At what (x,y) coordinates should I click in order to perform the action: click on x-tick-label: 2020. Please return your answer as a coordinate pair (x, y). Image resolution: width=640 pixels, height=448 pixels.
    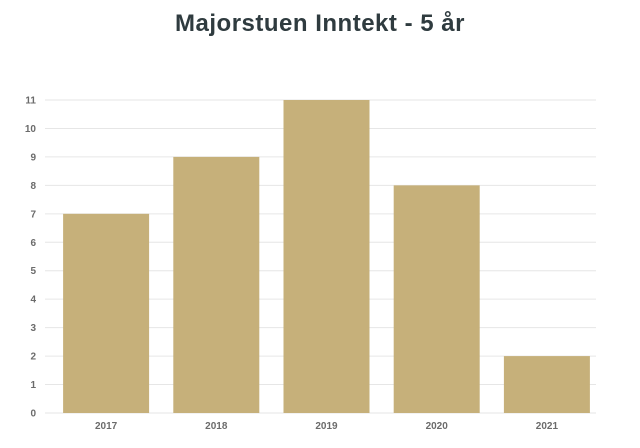
    Looking at the image, I should click on (437, 426).